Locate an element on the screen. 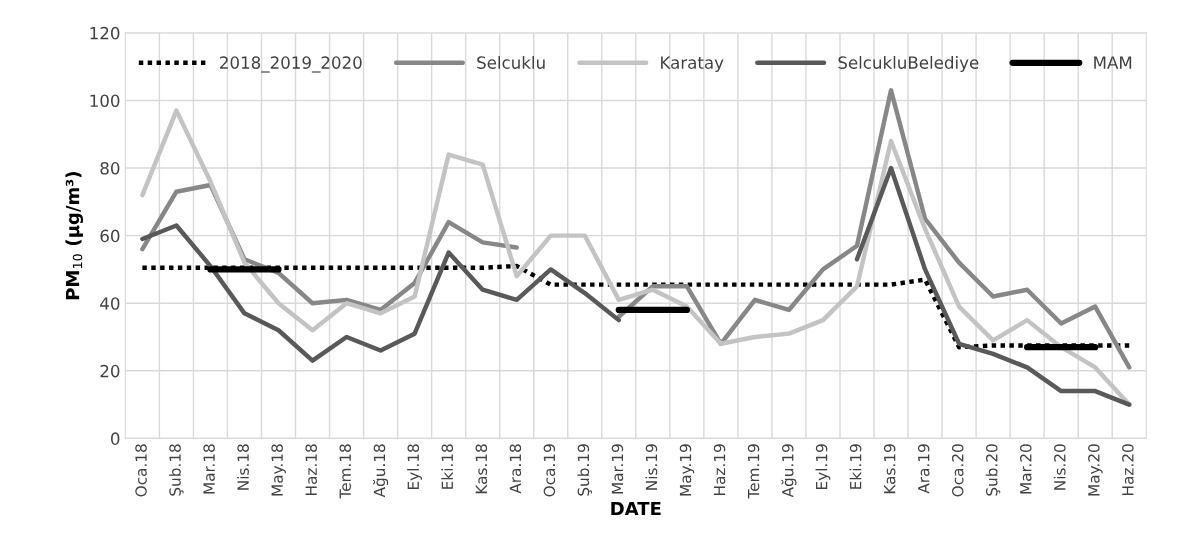  x-tick-label: Tem.18 is located at coordinates (345, 471).